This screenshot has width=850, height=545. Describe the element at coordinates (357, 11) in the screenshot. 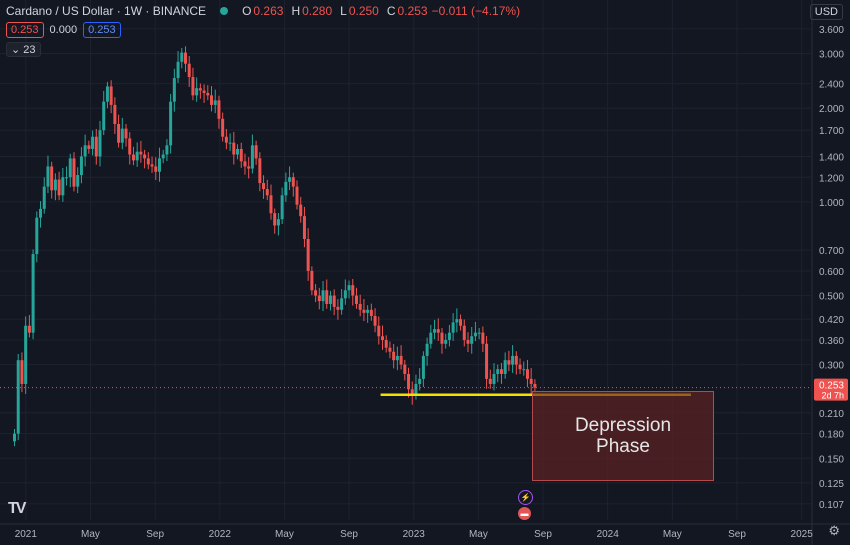

I see `ohlc-low: L 0.250` at that location.